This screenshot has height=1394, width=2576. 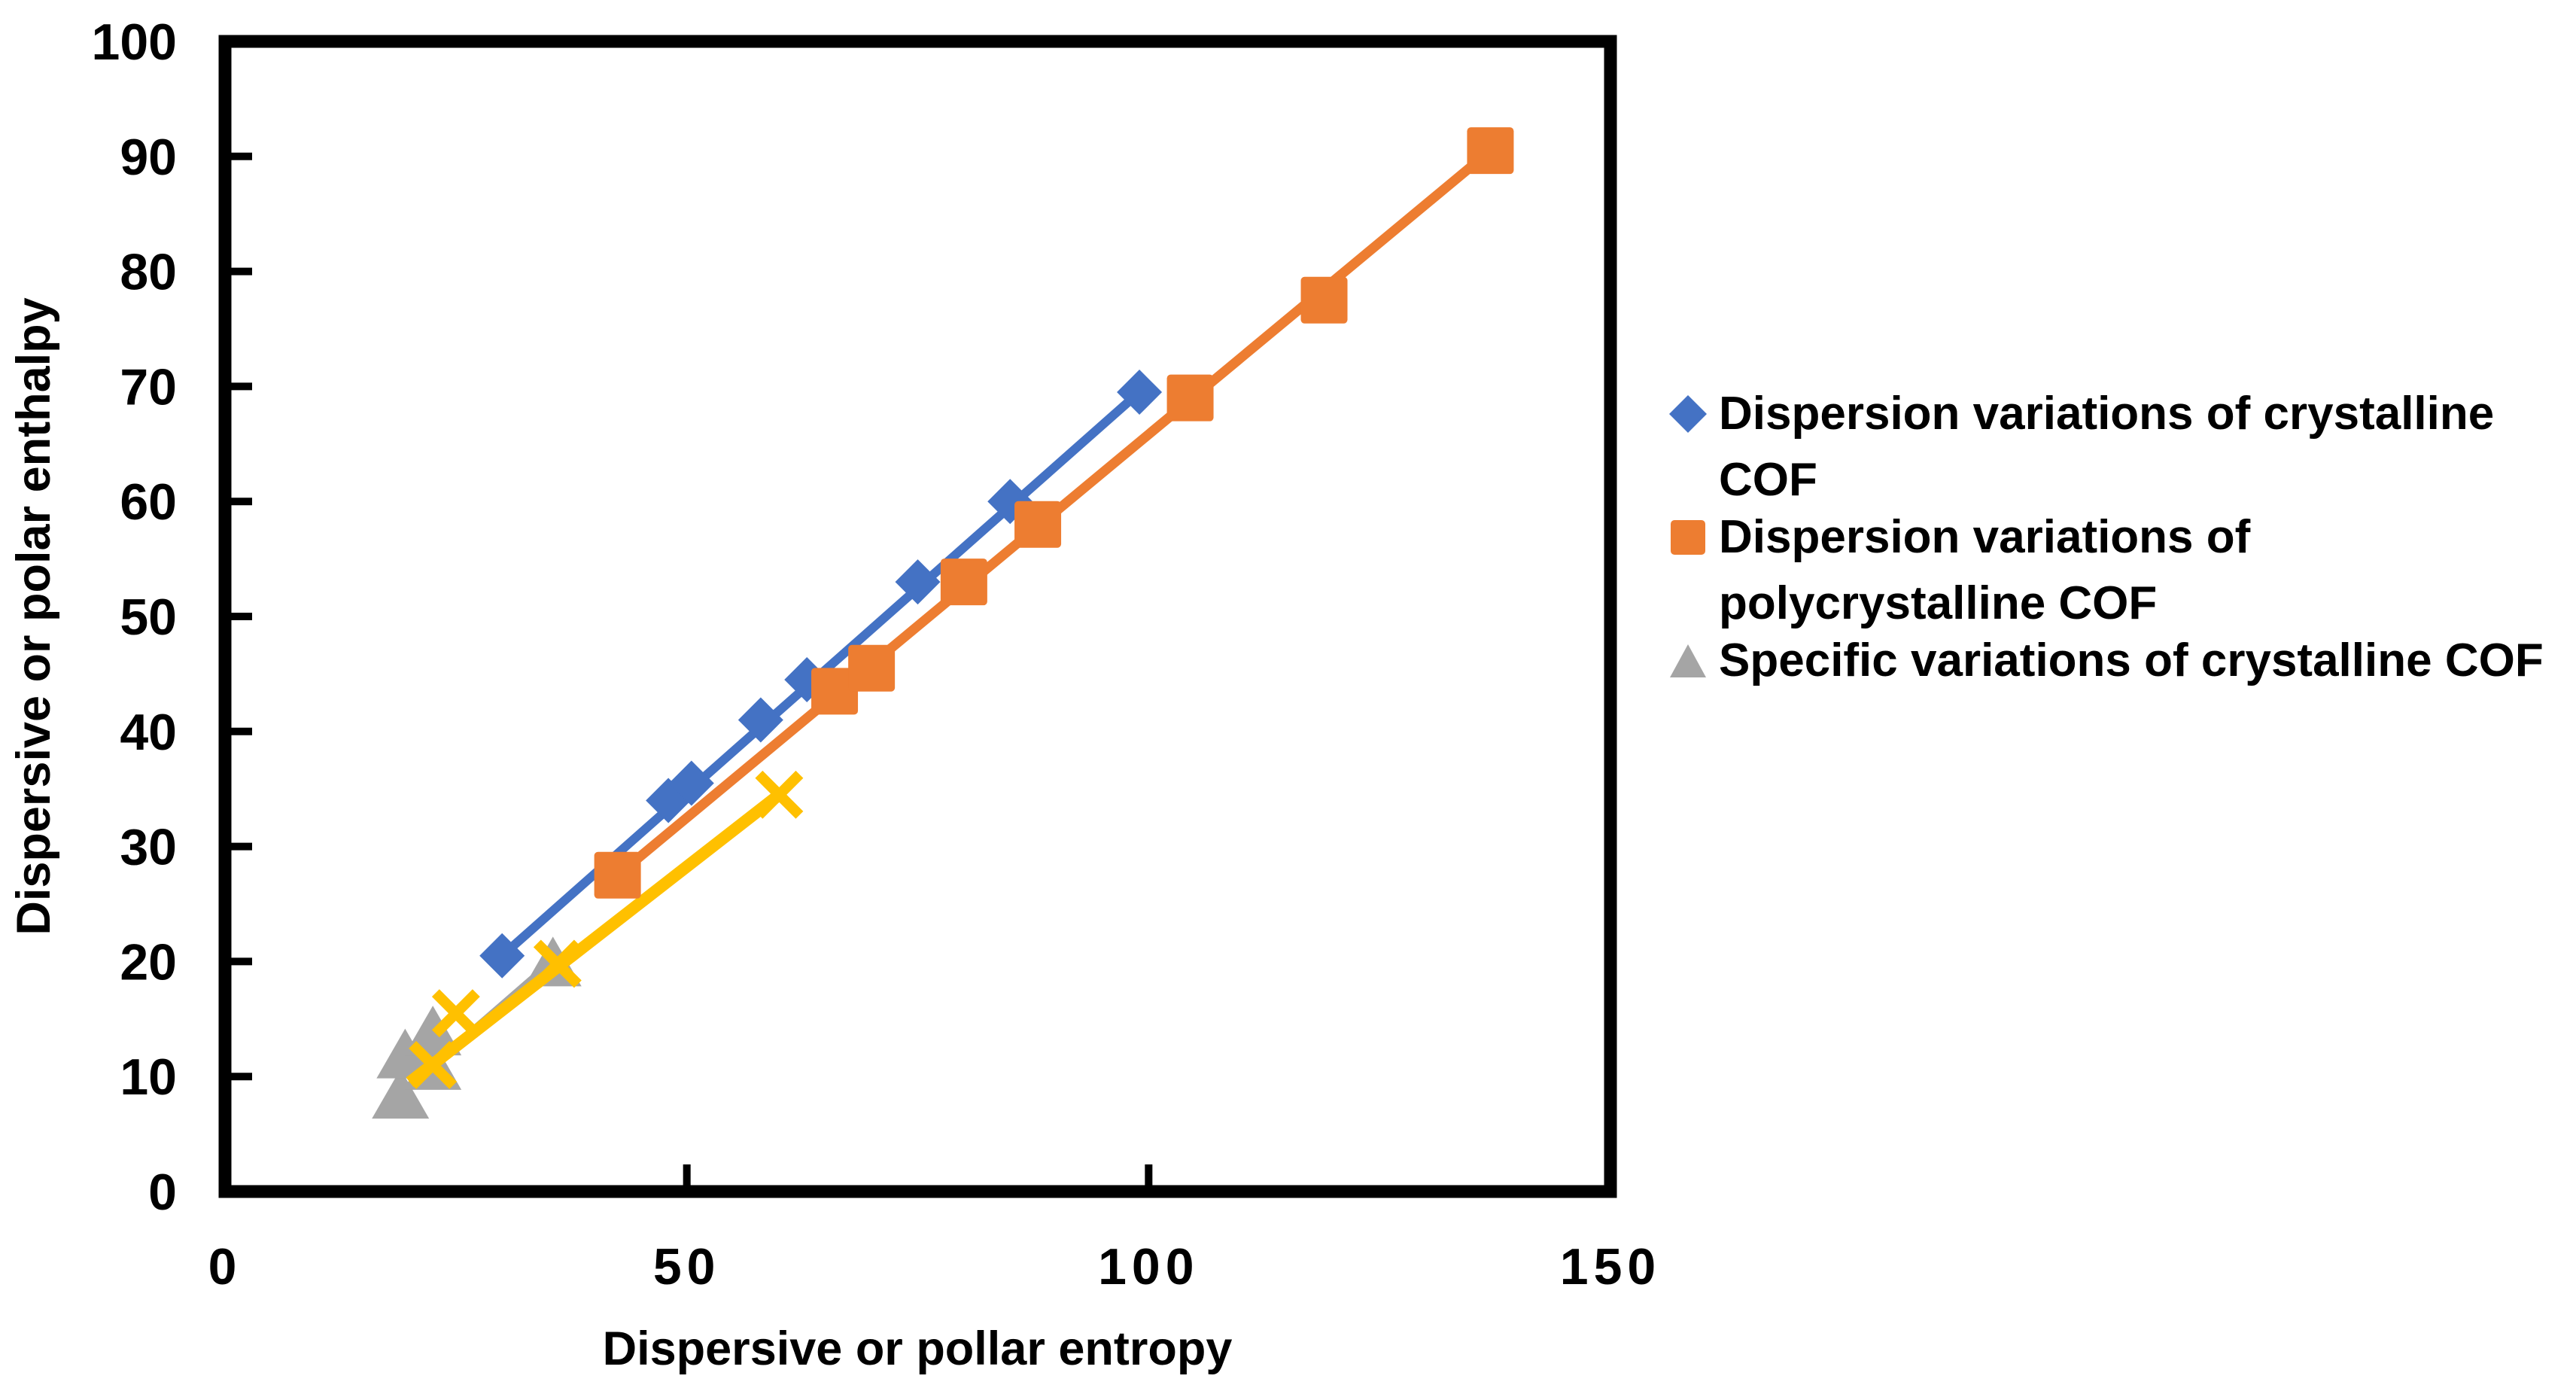 I want to click on y-tick-label: 10, so click(x=148, y=1077).